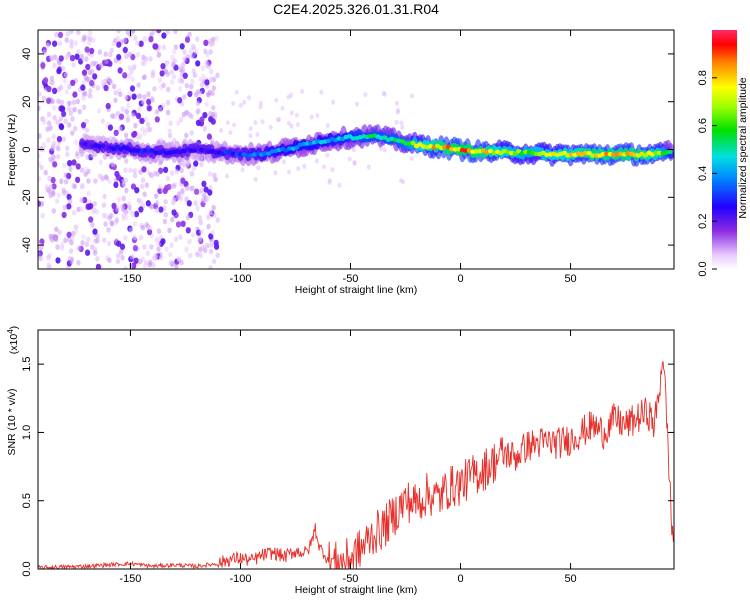  I want to click on x-tick-label: 0, so click(460, 279).